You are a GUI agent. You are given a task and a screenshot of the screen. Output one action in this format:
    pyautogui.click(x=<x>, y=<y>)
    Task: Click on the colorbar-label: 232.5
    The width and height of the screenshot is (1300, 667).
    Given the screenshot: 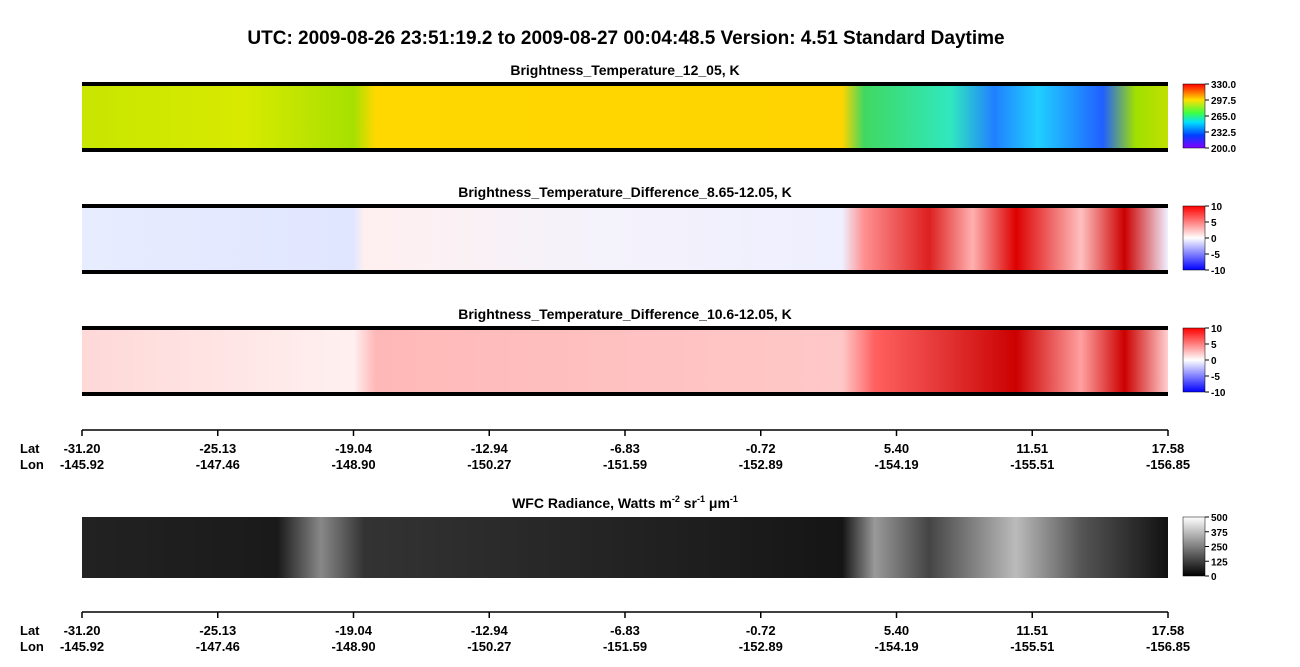 What is the action you would take?
    pyautogui.click(x=1223, y=133)
    